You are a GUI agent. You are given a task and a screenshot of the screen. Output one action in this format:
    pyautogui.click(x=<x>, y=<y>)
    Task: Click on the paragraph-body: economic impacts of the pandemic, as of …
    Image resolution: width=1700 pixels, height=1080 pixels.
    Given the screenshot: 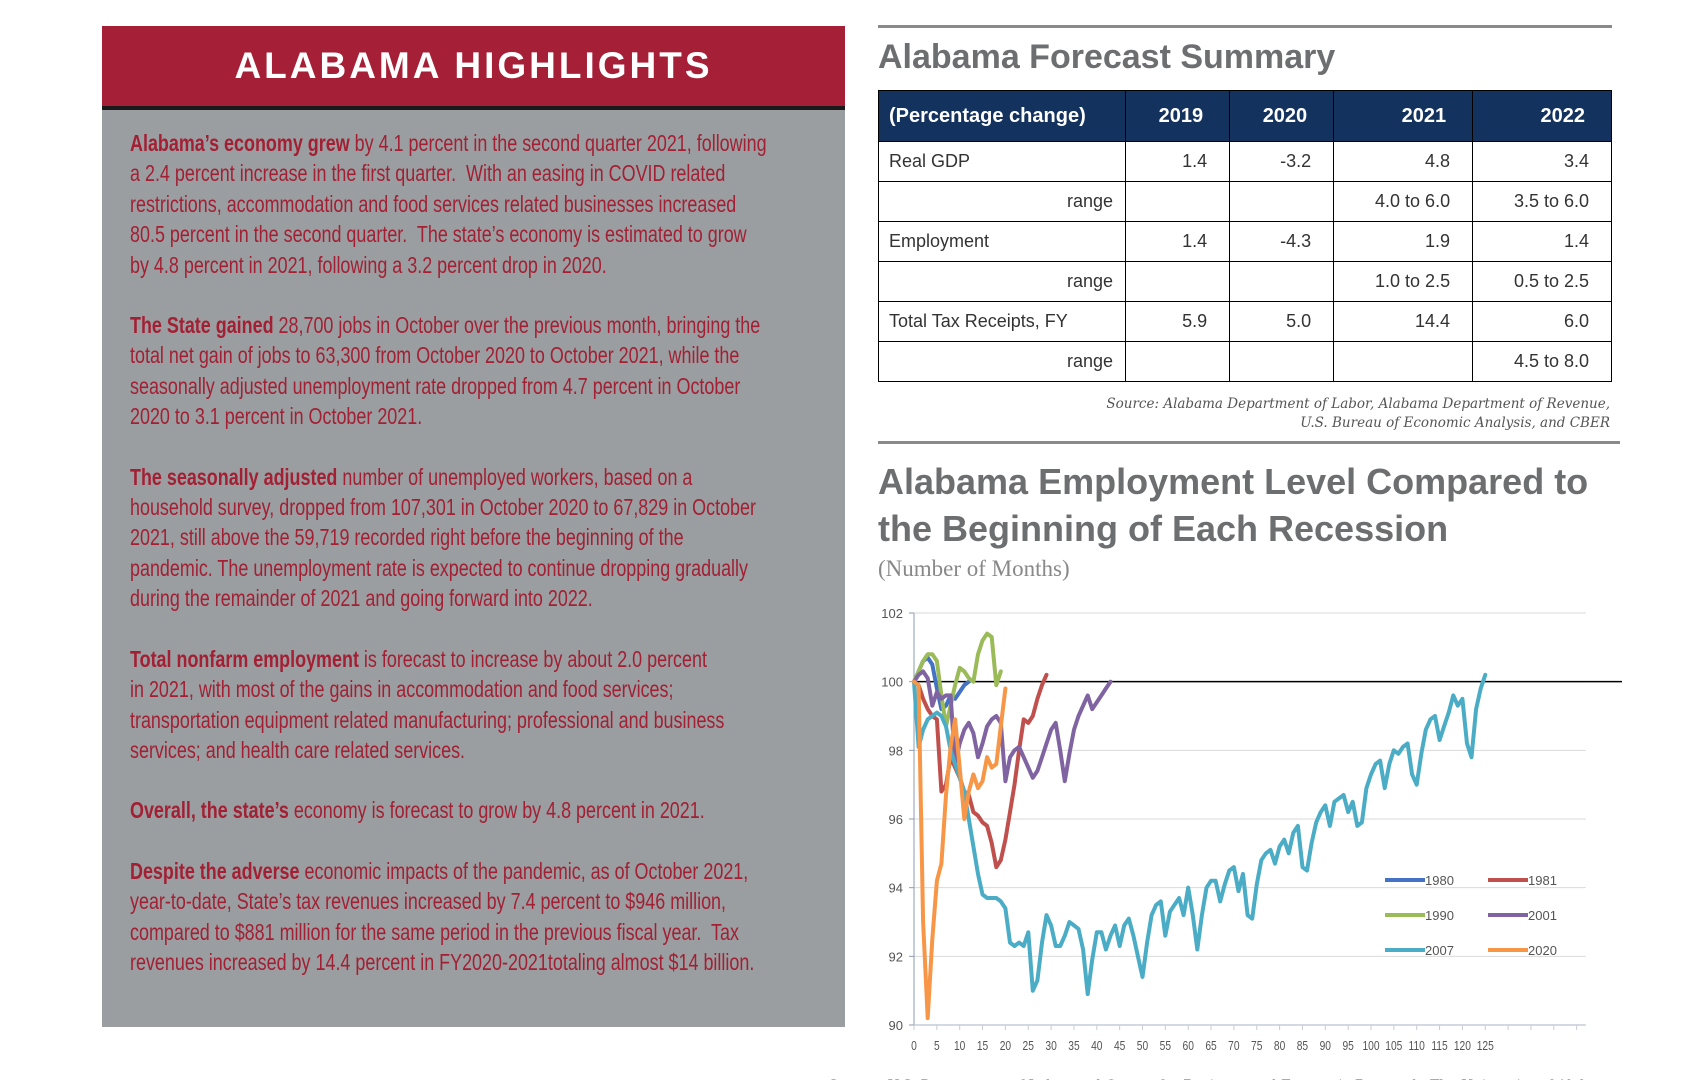 What is the action you would take?
    pyautogui.click(x=442, y=916)
    